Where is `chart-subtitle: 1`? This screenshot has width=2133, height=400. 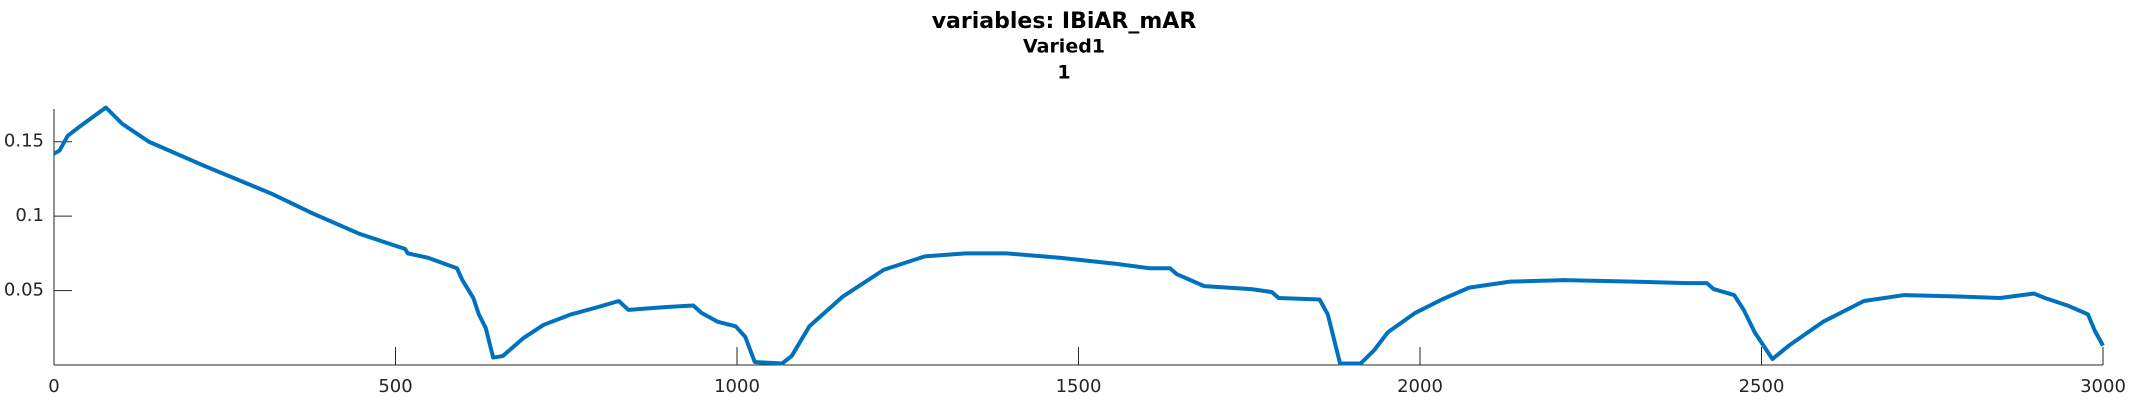
chart-subtitle: 1 is located at coordinates (1063, 73).